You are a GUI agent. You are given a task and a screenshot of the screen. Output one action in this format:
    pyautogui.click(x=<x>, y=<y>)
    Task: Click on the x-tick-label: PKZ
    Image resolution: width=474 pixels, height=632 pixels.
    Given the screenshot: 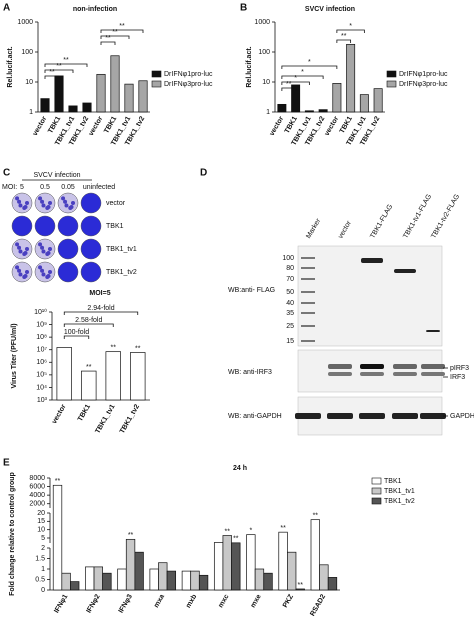 What is the action you would take?
    pyautogui.click(x=288, y=601)
    